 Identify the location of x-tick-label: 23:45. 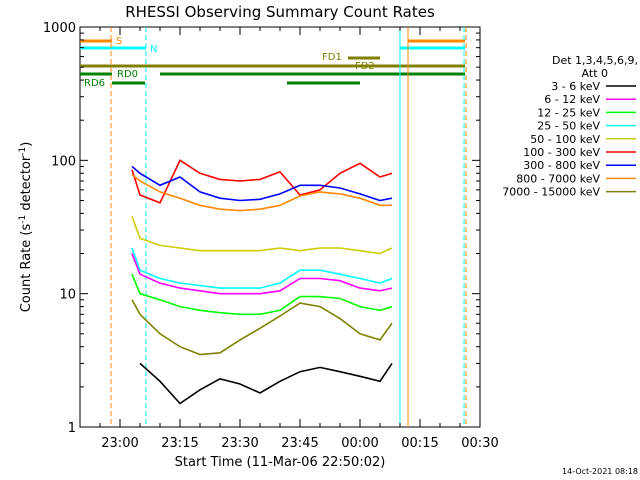
(299, 443).